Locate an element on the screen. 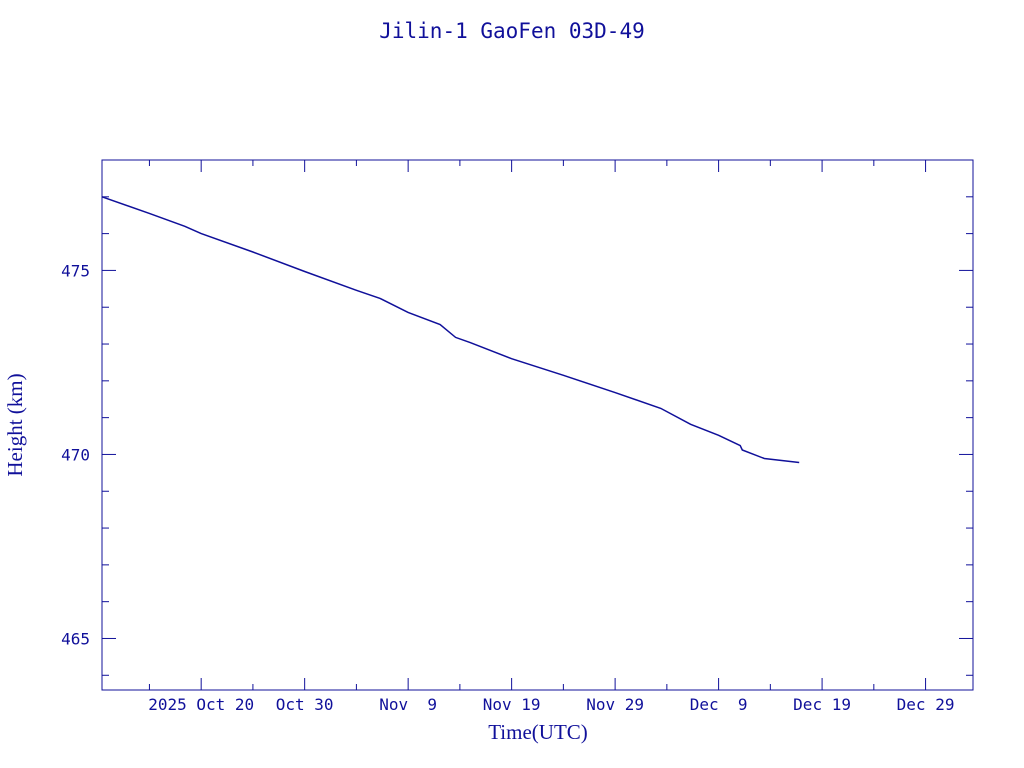 The image size is (1024, 768). x-axis-label: Time(UTC) is located at coordinates (538, 732).